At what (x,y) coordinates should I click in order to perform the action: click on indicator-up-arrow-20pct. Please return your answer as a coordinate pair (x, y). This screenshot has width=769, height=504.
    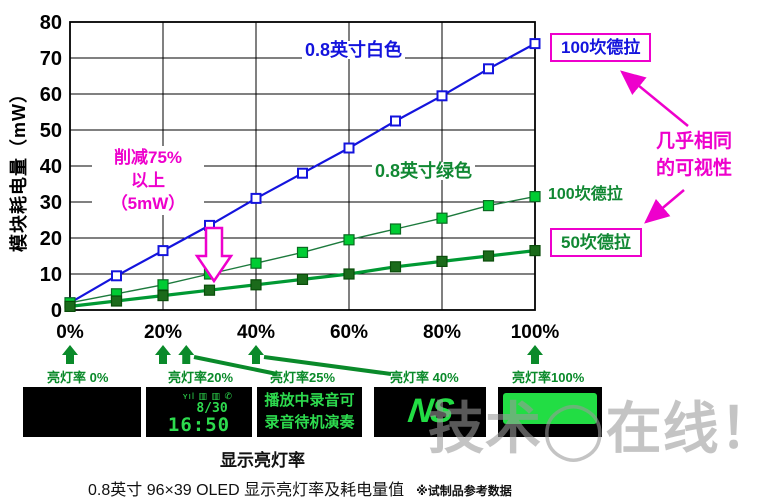
    Looking at the image, I should click on (163, 354).